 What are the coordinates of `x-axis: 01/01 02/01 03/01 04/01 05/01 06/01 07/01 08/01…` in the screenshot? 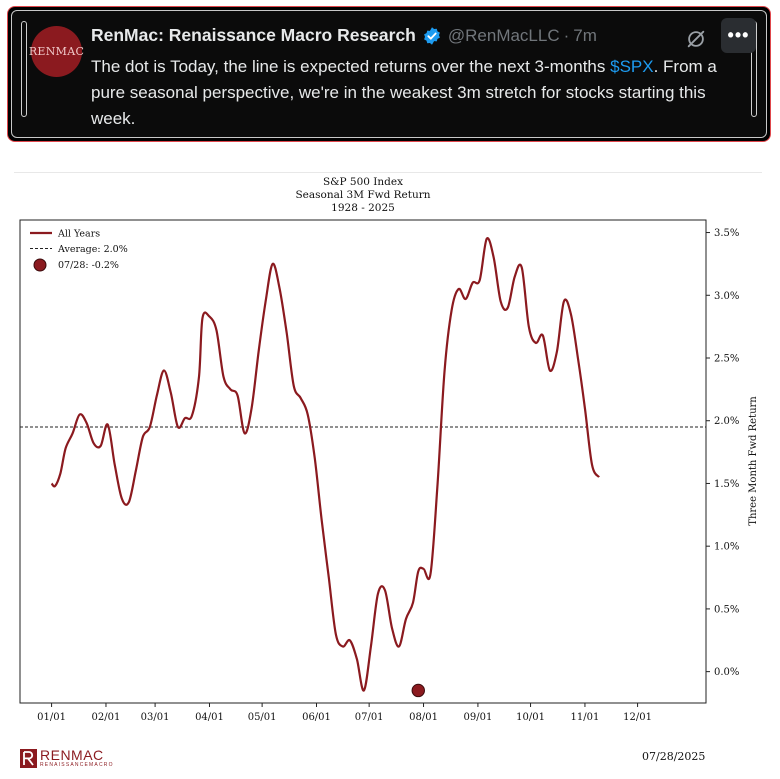 It's located at (344, 713).